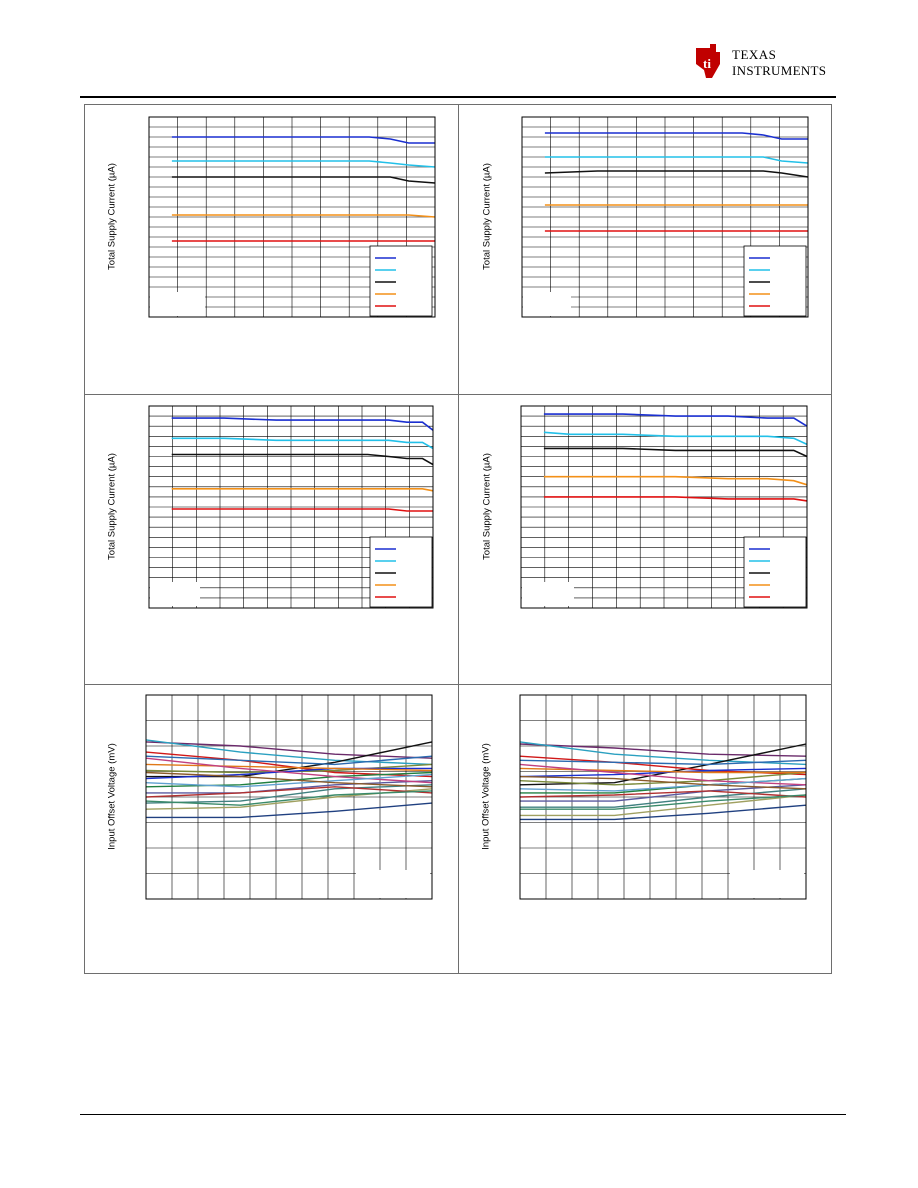 The height and width of the screenshot is (1188, 918). What do you see at coordinates (463, 1114) in the screenshot?
I see `footer-rule` at bounding box center [463, 1114].